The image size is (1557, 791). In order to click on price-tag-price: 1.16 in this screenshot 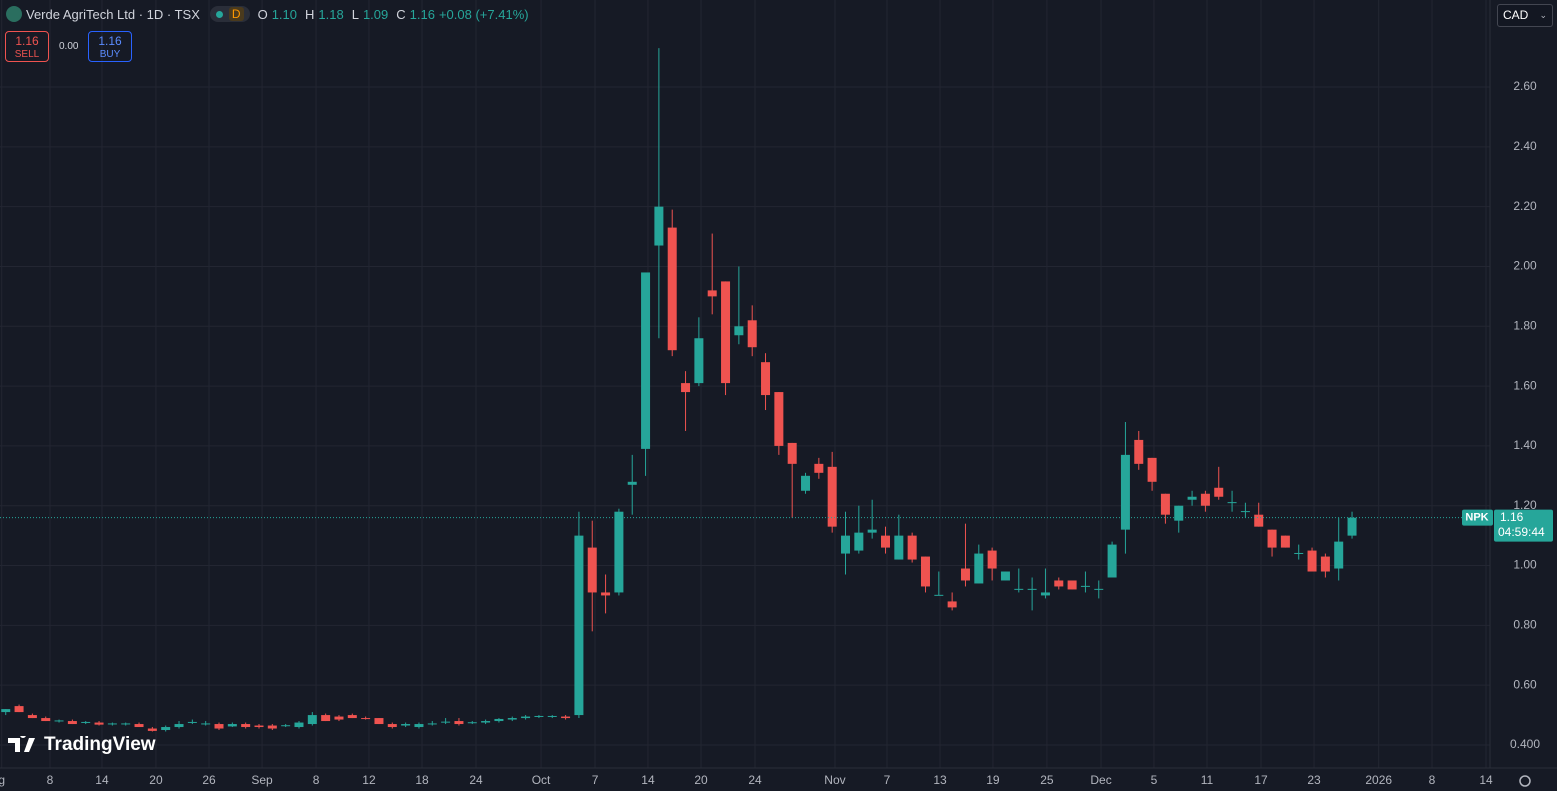, I will do `click(1512, 517)`.